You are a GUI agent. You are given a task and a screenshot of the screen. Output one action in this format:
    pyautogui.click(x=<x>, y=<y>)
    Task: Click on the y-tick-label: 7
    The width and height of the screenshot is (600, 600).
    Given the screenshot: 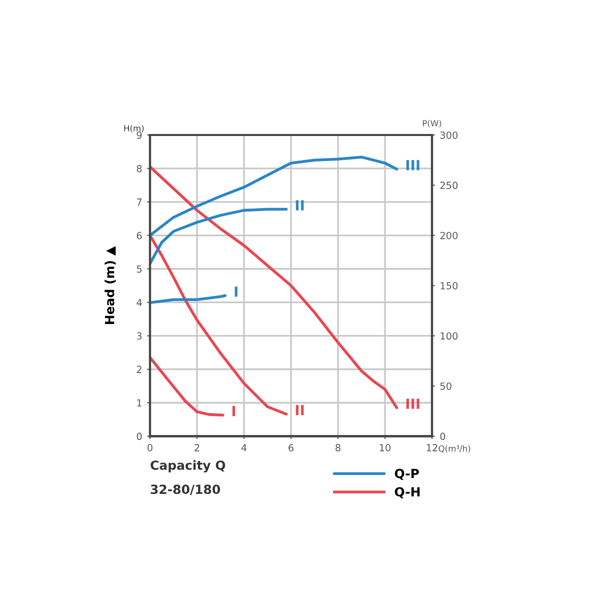 What is the action you would take?
    pyautogui.click(x=139, y=202)
    